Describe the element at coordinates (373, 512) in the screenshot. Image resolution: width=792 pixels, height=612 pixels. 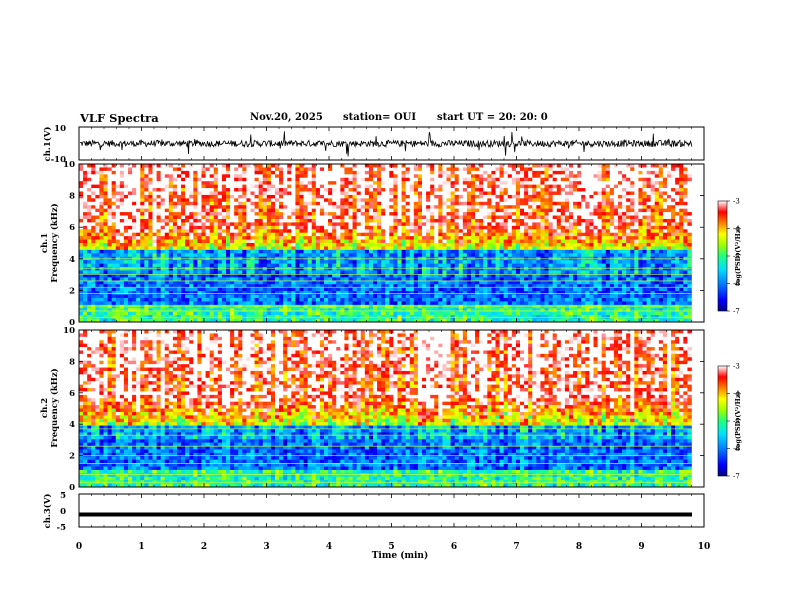
I see `panel-ch3-waveform: 5 0 -5 ch.3(V)` at that location.